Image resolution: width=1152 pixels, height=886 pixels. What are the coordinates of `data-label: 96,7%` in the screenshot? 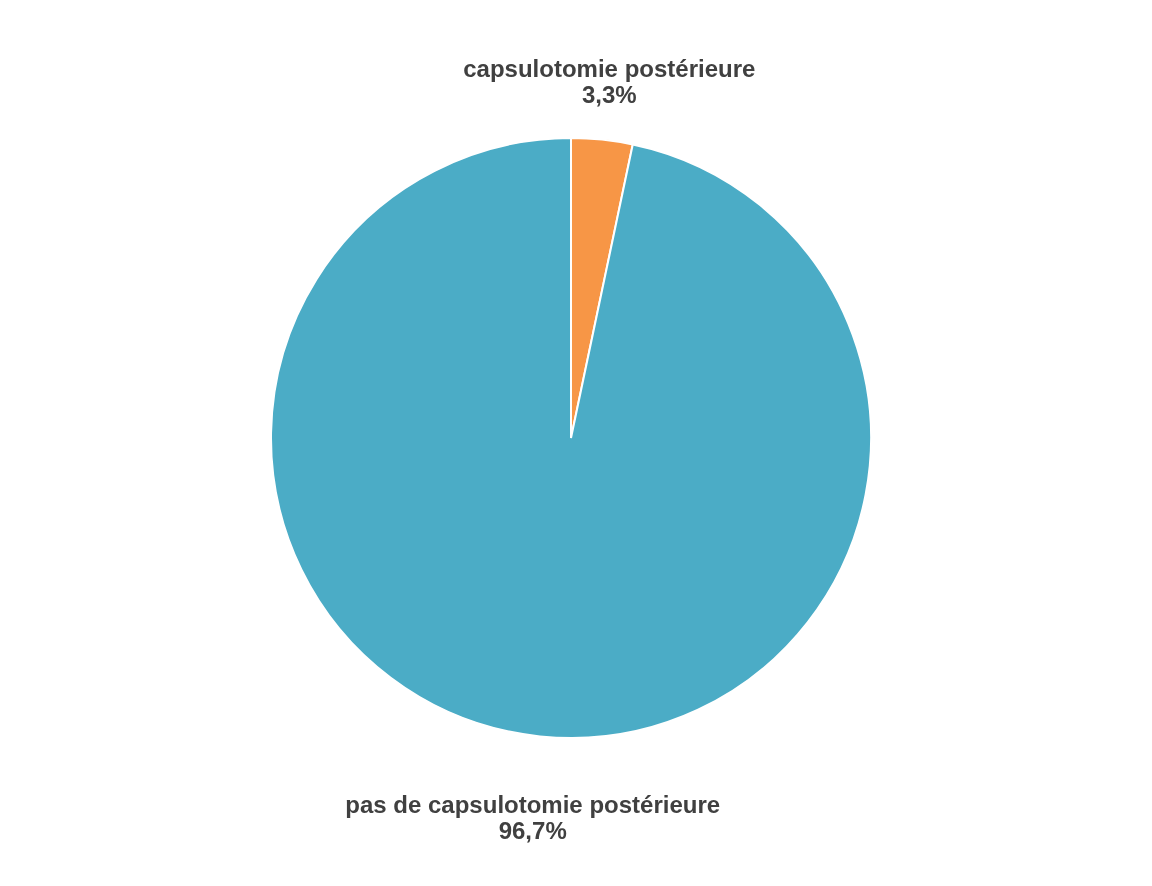 It's located at (532, 831).